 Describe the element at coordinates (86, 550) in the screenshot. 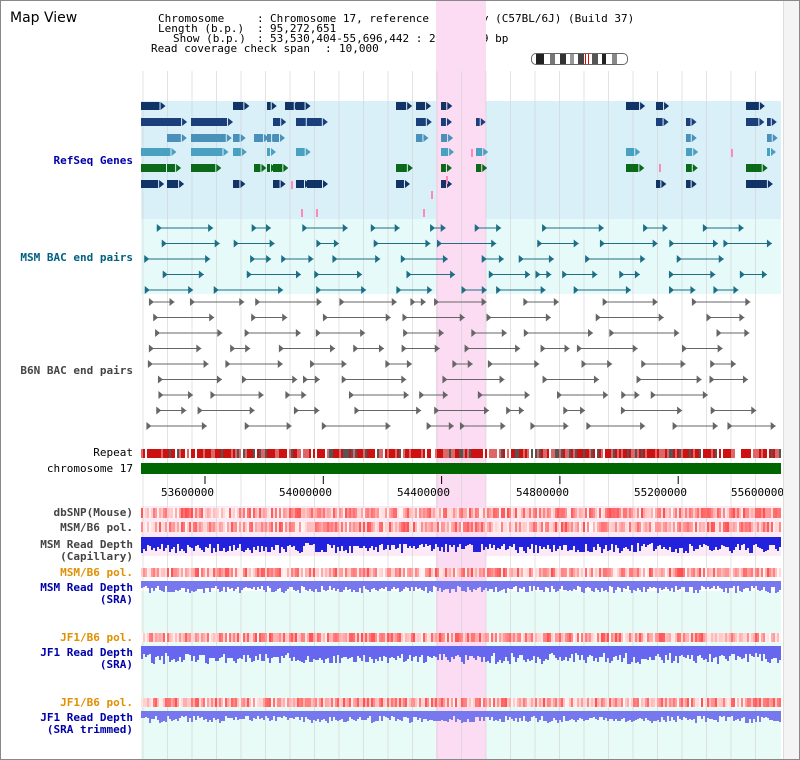

I see `track-label-msm-depth-capillary: MSM Read Depth (Capillary)` at that location.